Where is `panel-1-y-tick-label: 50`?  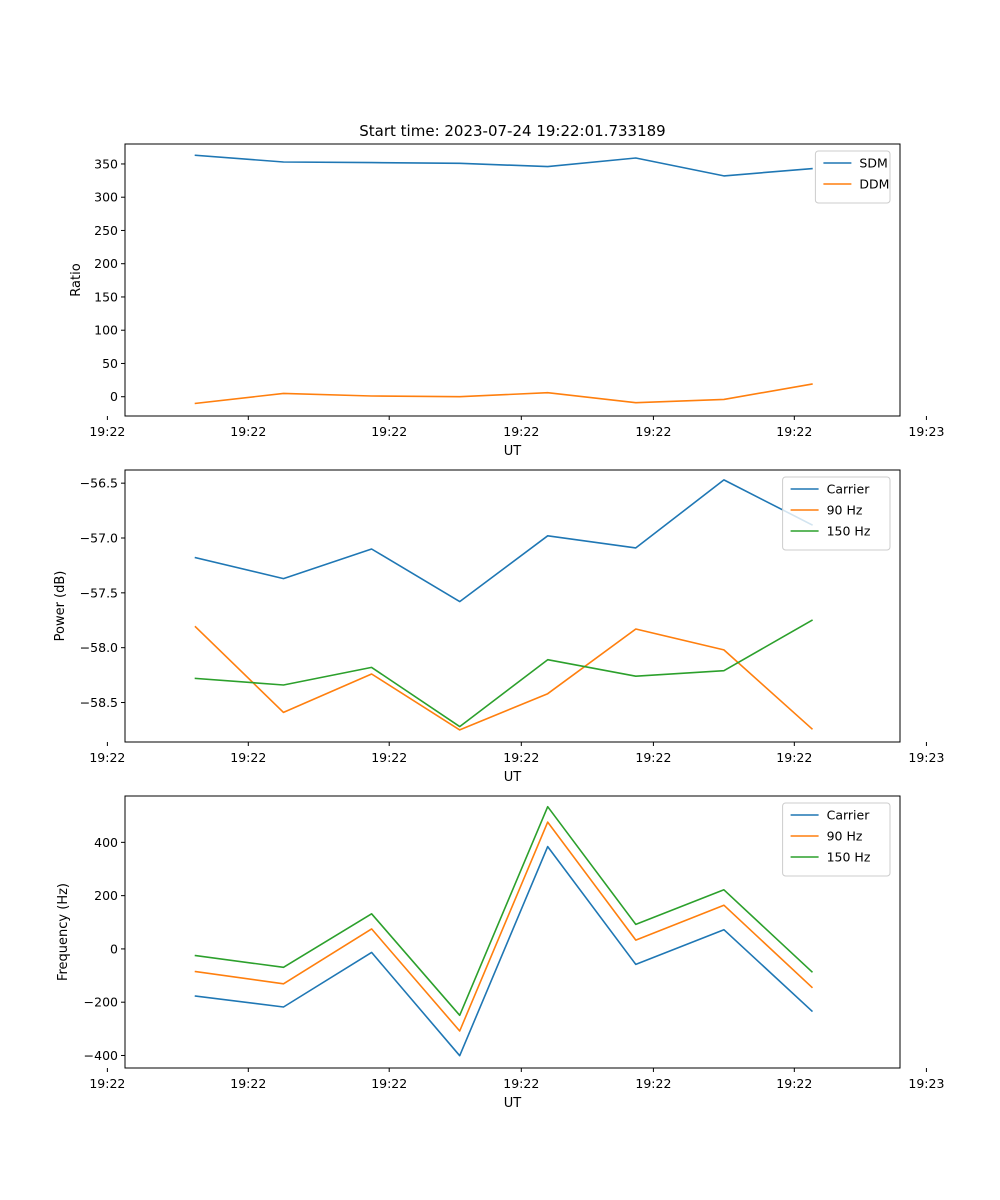 panel-1-y-tick-label: 50 is located at coordinates (110, 363).